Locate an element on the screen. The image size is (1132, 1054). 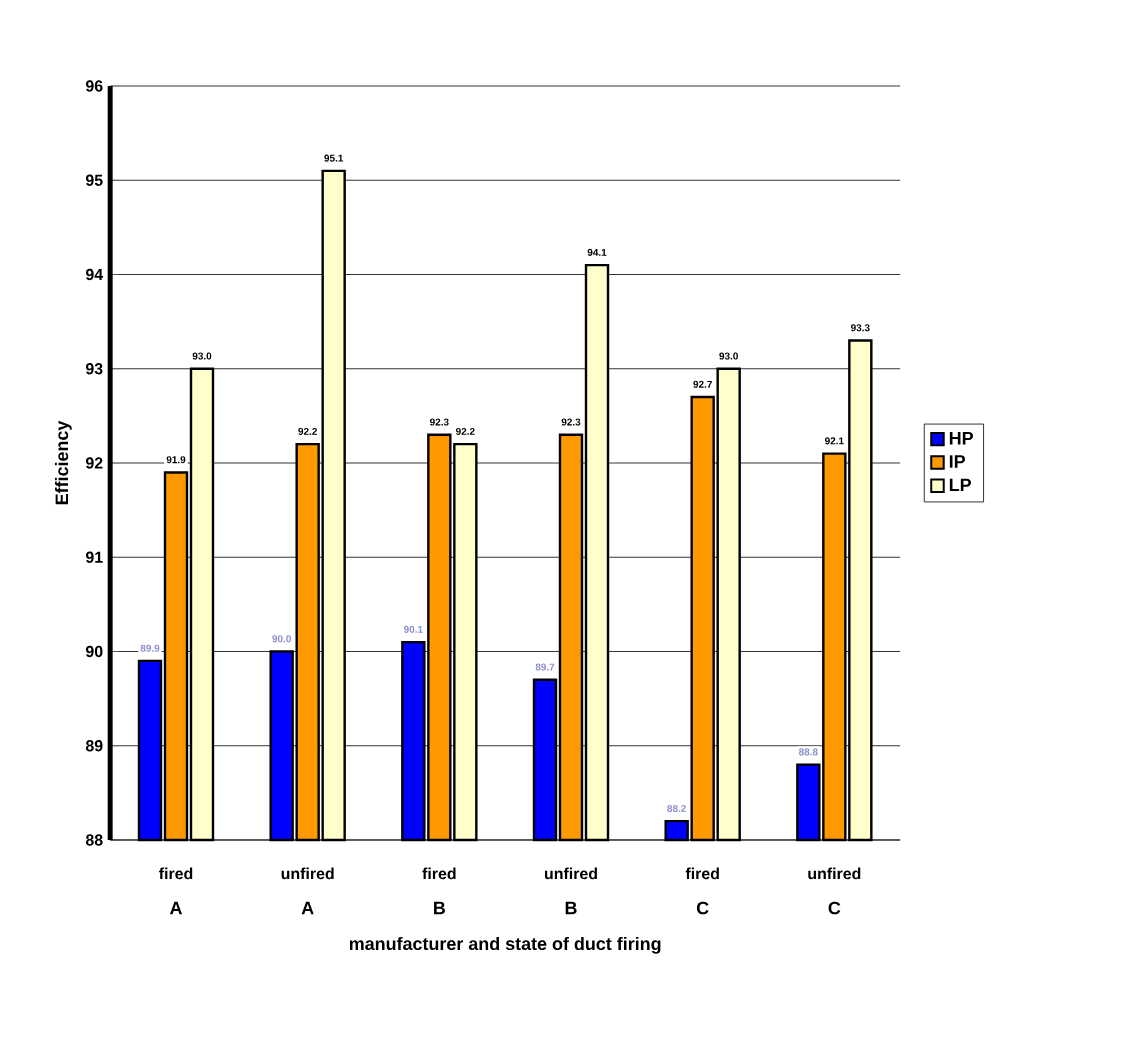
legend-label: HP is located at coordinates (961, 438).